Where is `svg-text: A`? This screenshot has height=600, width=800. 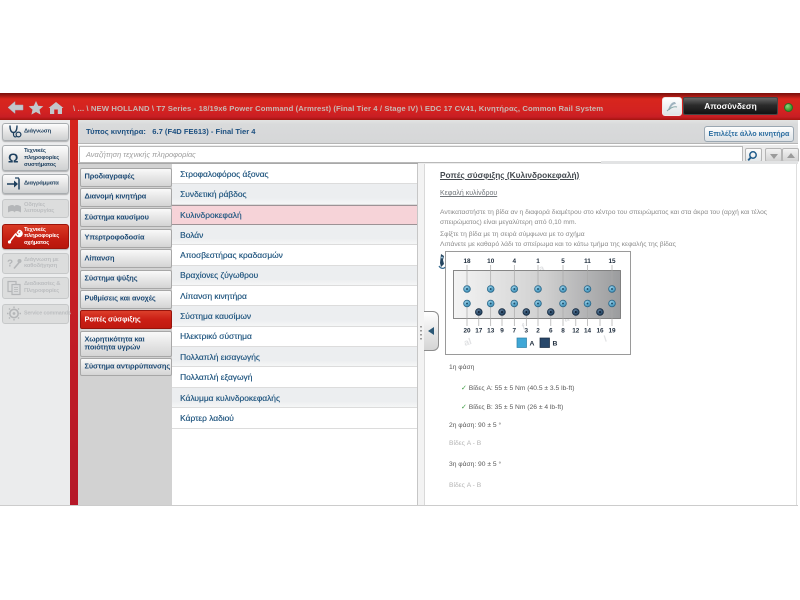
svg-text: A is located at coordinates (532, 344).